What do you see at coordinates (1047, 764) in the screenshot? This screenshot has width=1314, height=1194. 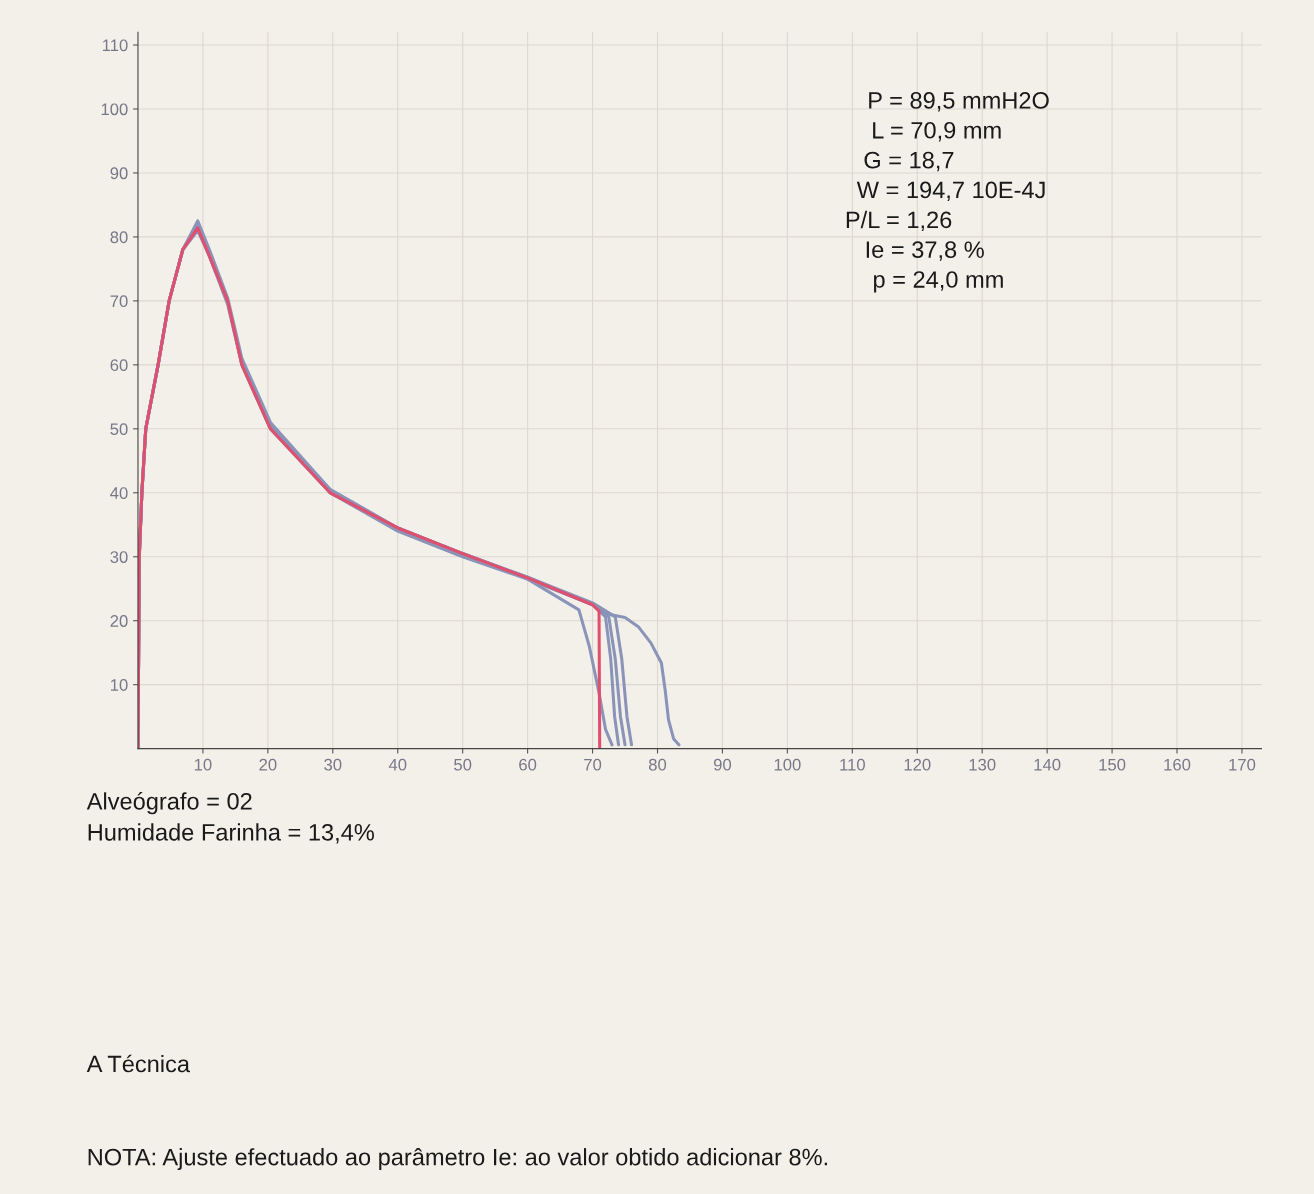 I see `x-tick-label: 140` at bounding box center [1047, 764].